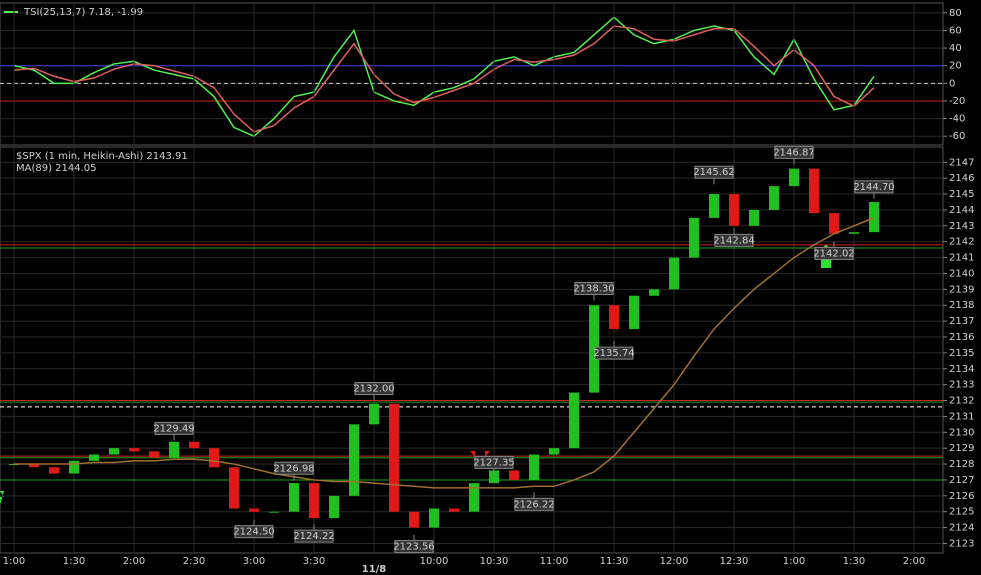 This screenshot has width=981, height=575. What do you see at coordinates (961, 432) in the screenshot?
I see `y-tick-label: 2130` at bounding box center [961, 432].